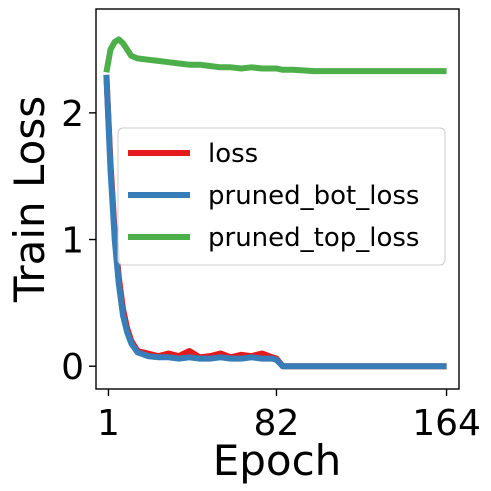 The width and height of the screenshot is (491, 491). Describe the element at coordinates (72, 114) in the screenshot. I see `y-tick-label: 2` at that location.